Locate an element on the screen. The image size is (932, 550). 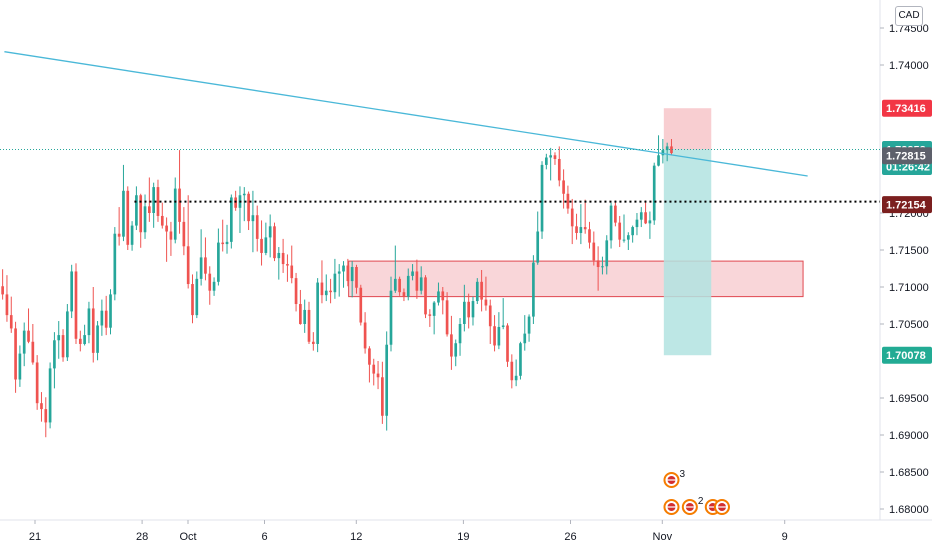
stop-price-badge-bg is located at coordinates (907, 355).